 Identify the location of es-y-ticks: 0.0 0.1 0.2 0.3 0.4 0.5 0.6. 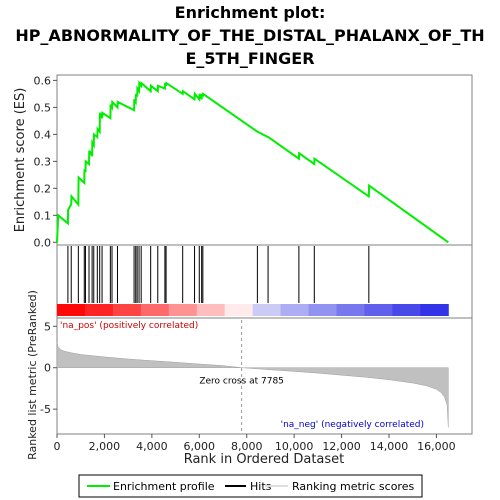
(45, 161).